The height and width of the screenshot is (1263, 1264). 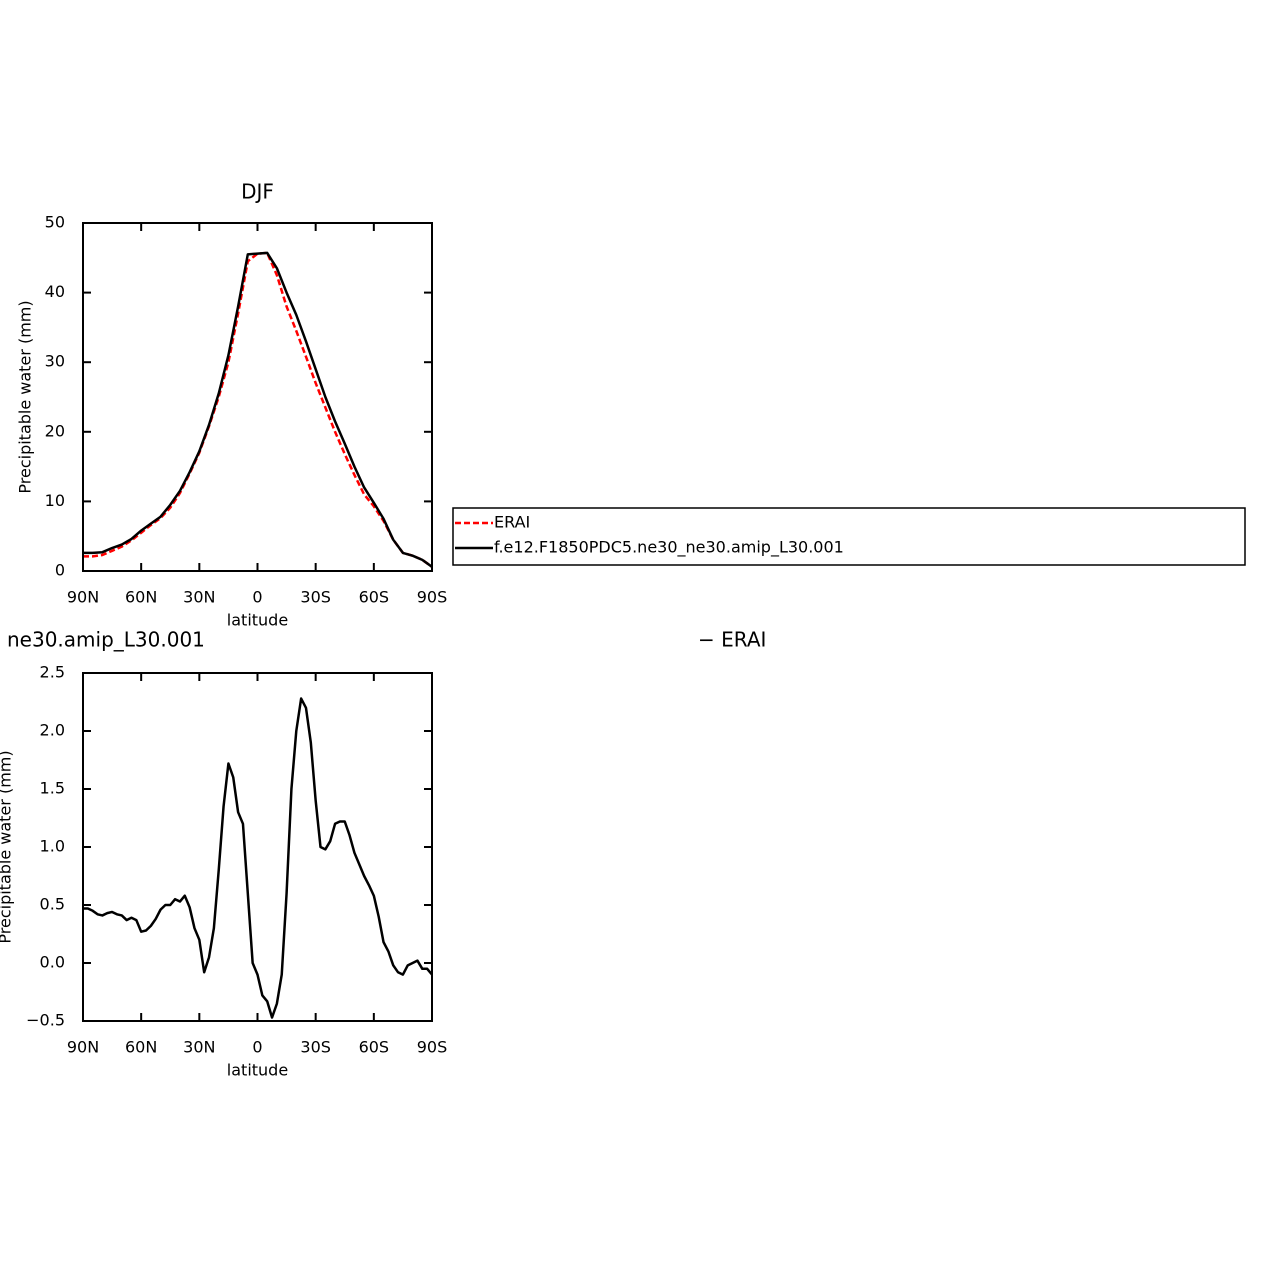 I want to click on chart-title-left: ne30.amip_L30.001, so click(x=106, y=640).